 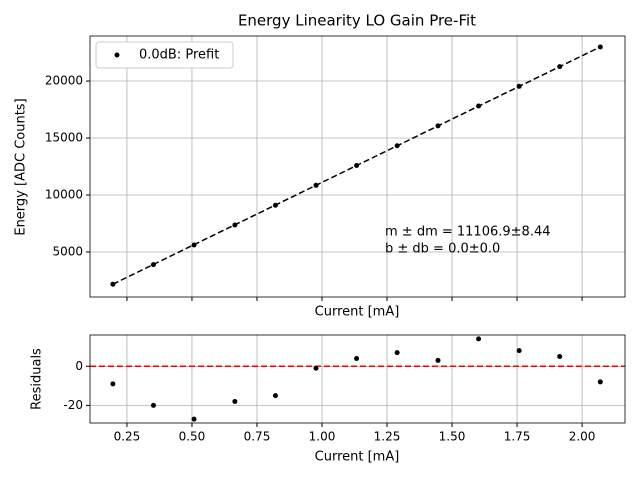 I want to click on annotation: b ± db = 0.0±0.0, so click(x=442, y=249).